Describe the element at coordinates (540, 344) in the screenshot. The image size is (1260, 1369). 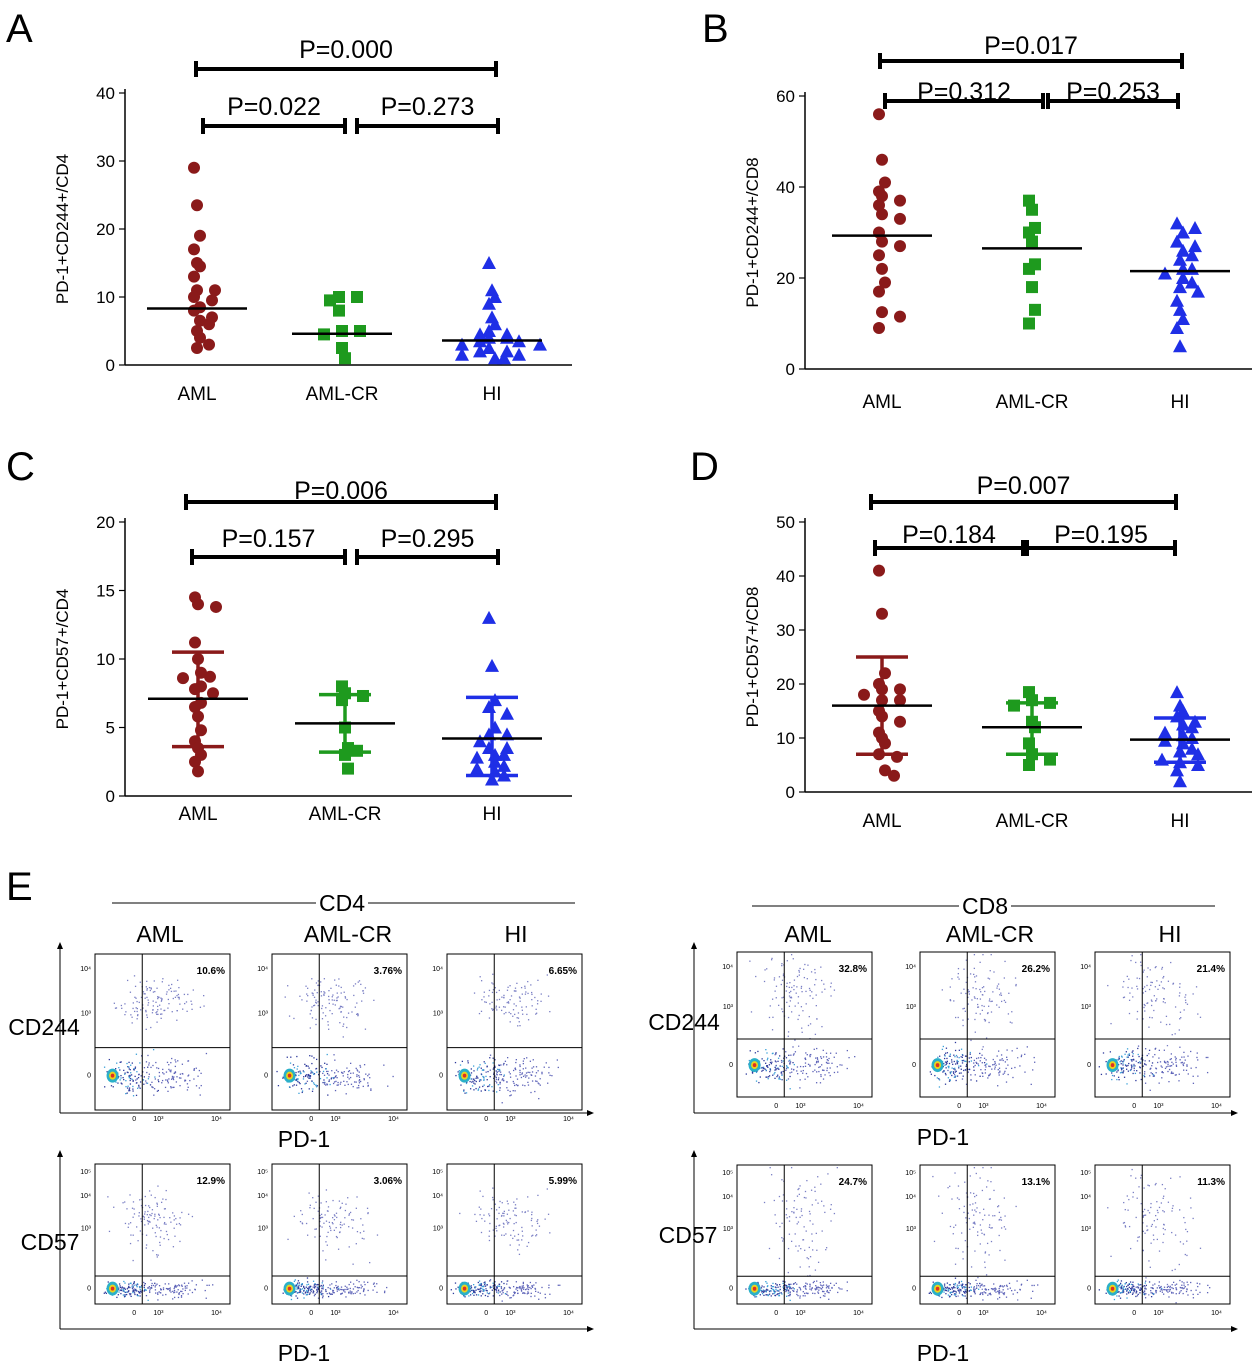
I see `data-point` at that location.